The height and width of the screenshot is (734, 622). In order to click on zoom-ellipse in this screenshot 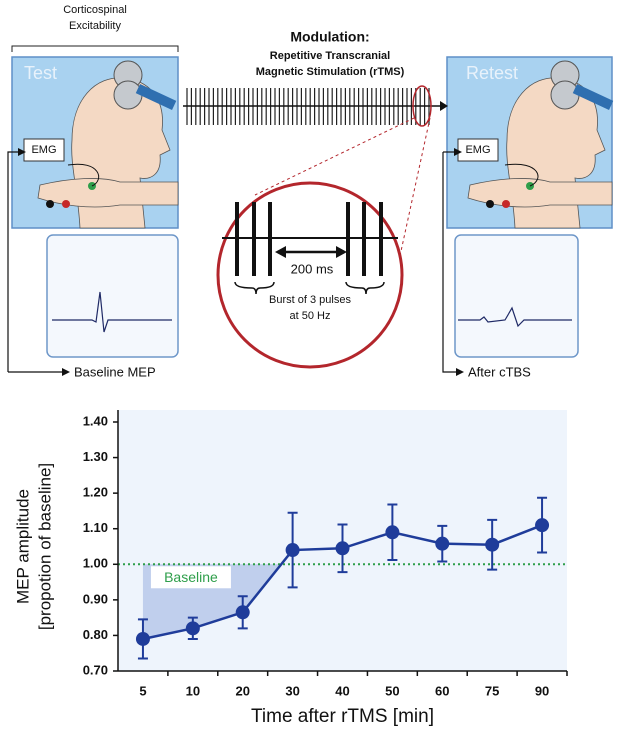, I will do `click(422, 106)`.